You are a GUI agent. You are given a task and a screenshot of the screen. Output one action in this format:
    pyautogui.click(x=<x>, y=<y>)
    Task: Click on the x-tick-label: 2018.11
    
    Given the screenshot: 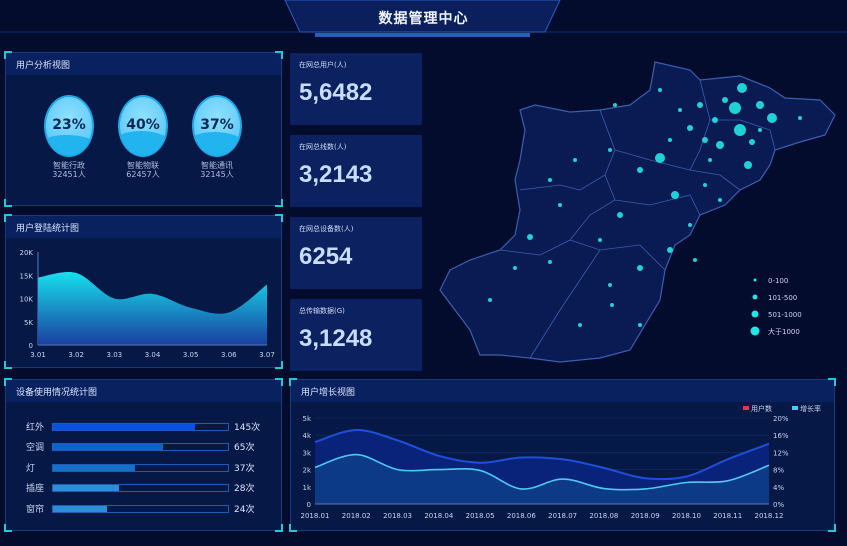 What is the action you would take?
    pyautogui.click(x=727, y=516)
    